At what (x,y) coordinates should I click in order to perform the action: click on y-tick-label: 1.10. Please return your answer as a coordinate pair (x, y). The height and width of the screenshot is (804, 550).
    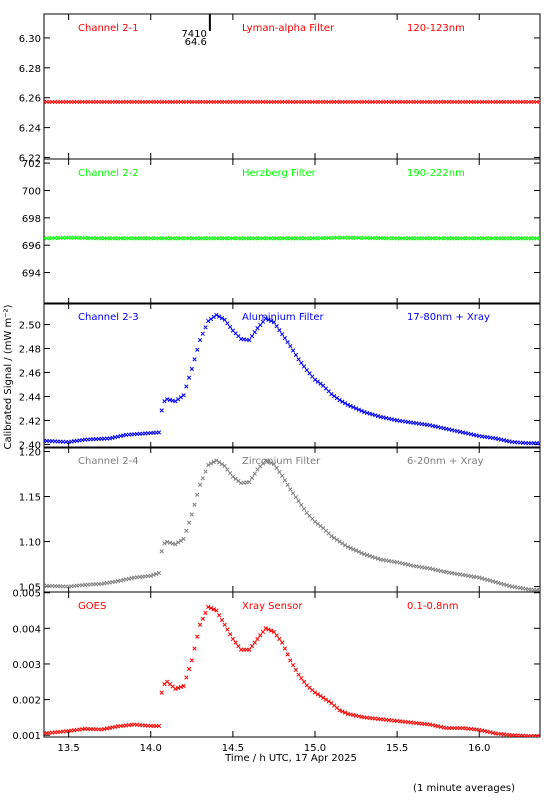
    Looking at the image, I should click on (30, 543).